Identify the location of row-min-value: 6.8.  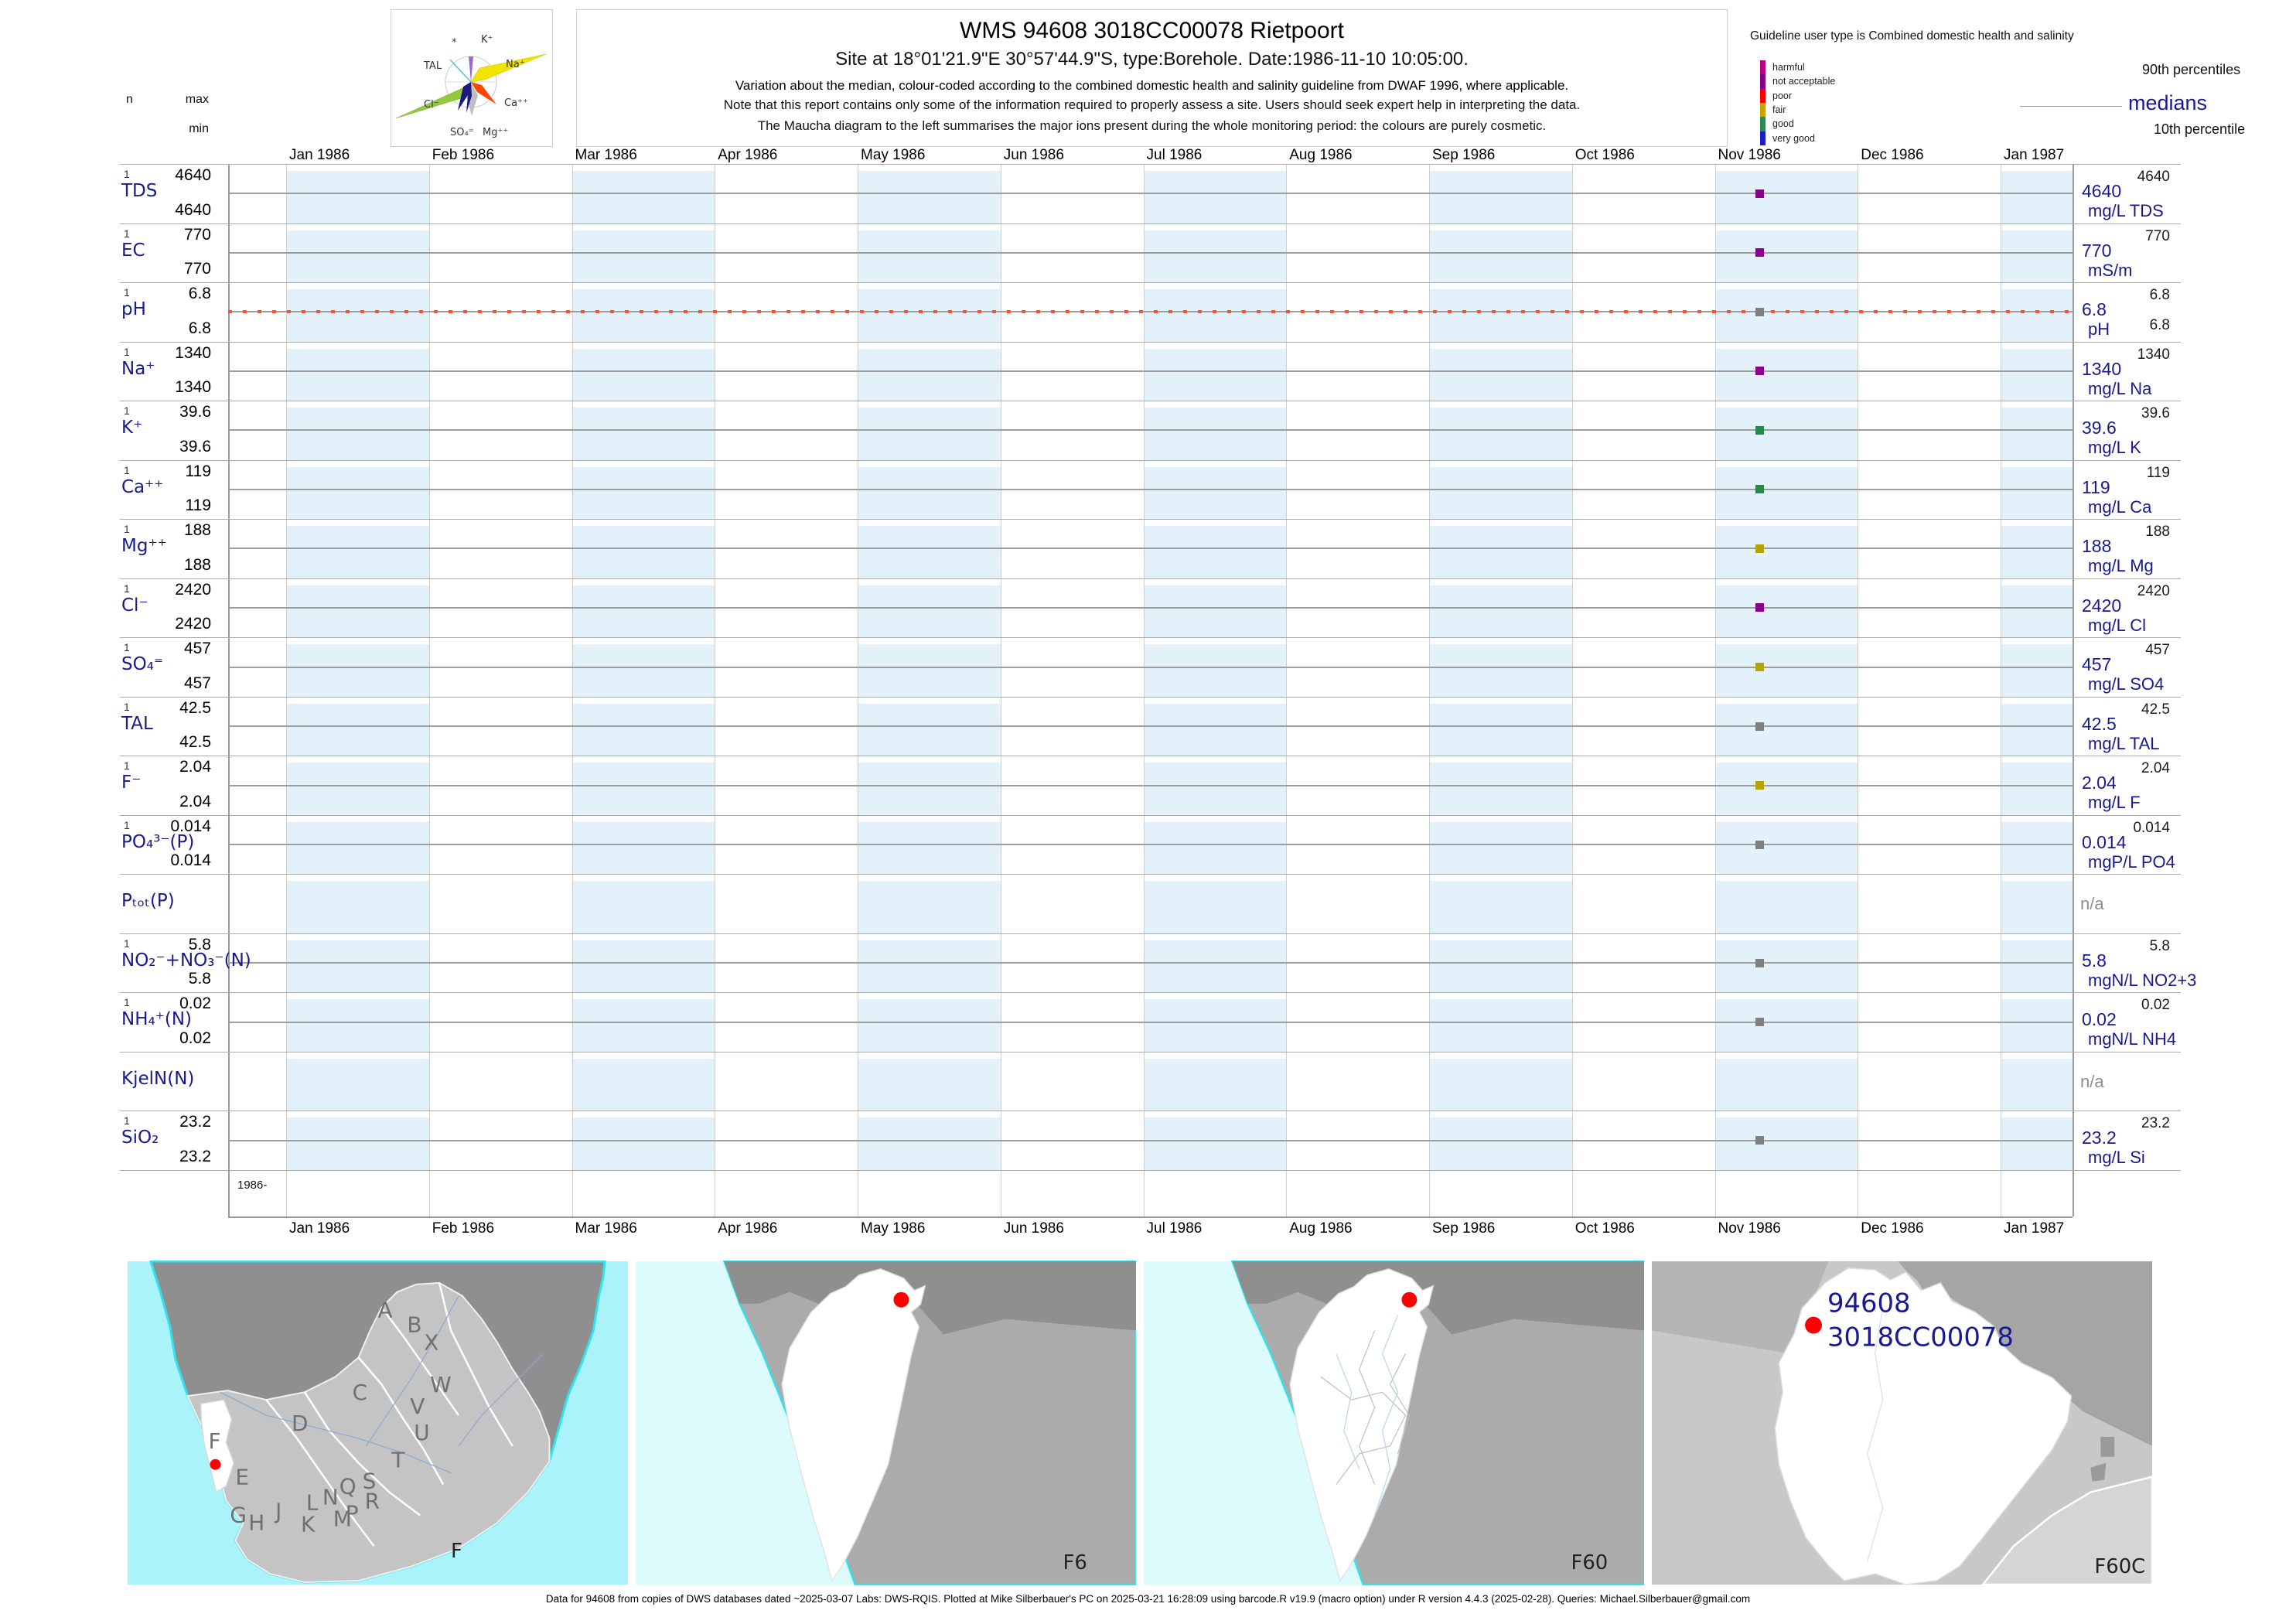
(199, 328).